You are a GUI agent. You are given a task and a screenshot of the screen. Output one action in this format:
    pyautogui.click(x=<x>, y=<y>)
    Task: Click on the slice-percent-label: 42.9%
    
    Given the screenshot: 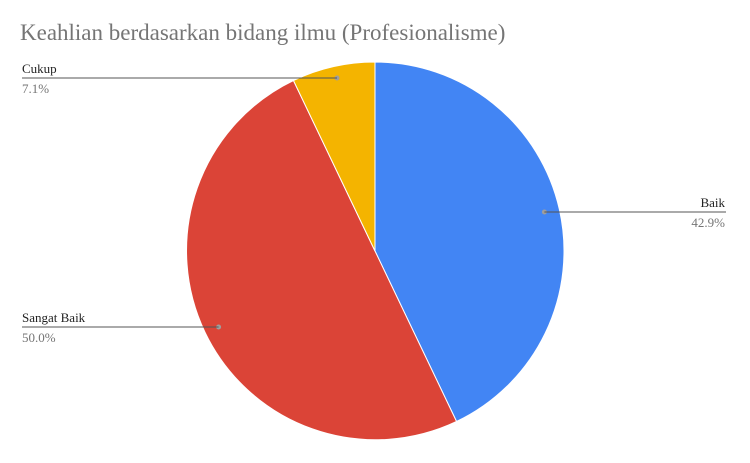 What is the action you would take?
    pyautogui.click(x=708, y=222)
    